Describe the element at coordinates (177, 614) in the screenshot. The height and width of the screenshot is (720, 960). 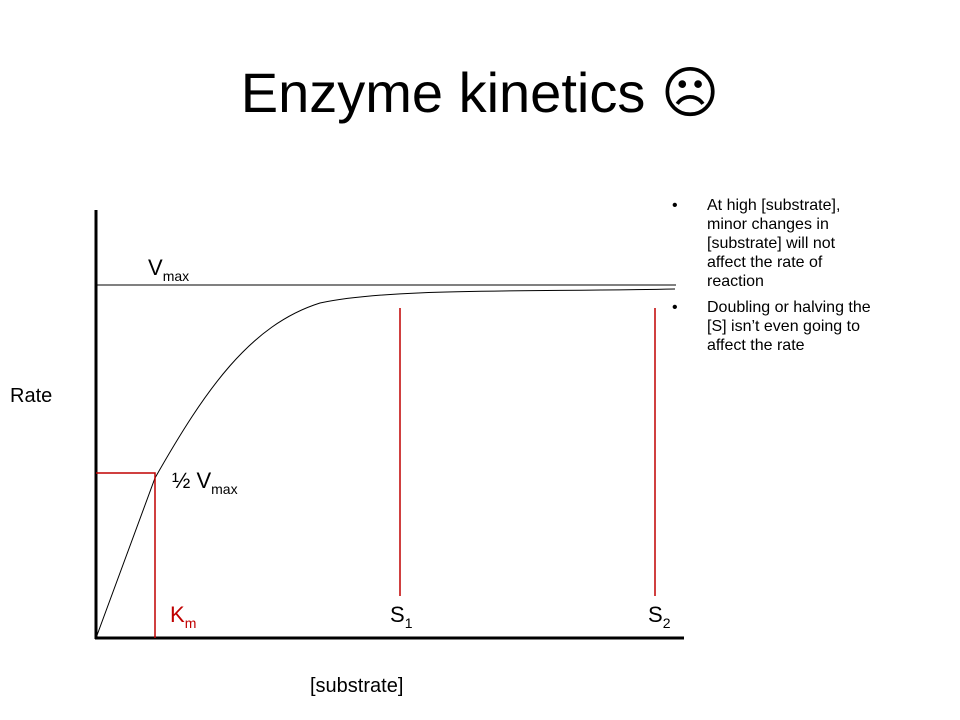
I see `label-base: K` at that location.